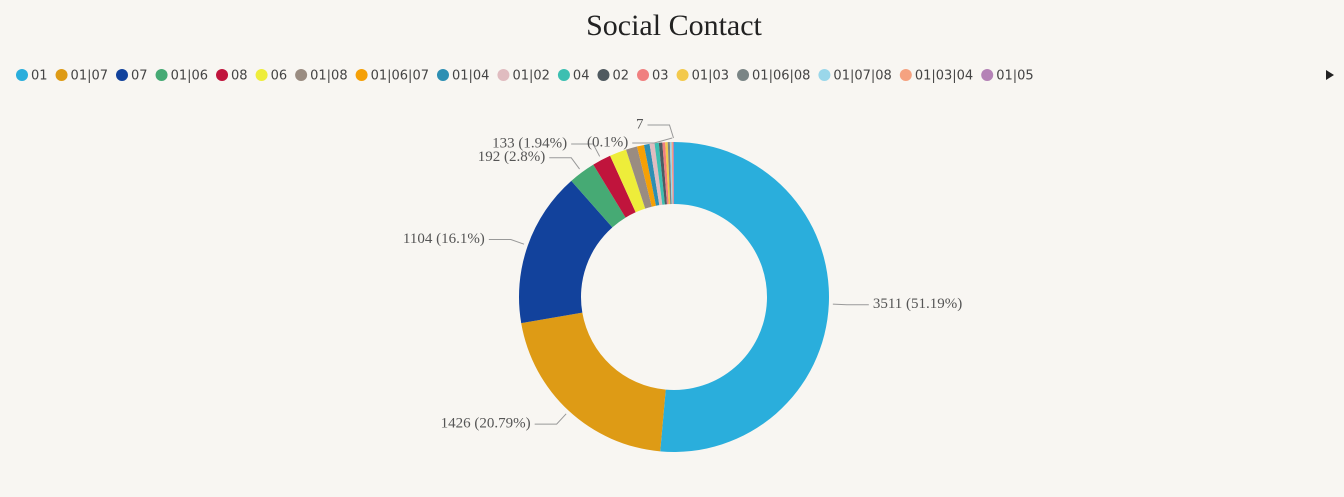 The width and height of the screenshot is (1344, 497). Describe the element at coordinates (607, 142) in the screenshot. I see `data-label: (0.1%)` at that location.